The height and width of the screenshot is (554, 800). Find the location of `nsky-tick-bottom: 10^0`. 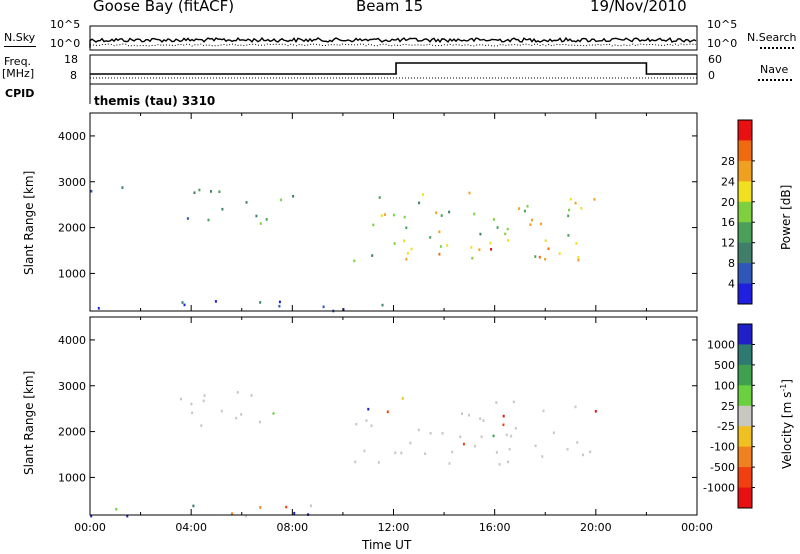

nsky-tick-bottom: 10^0 is located at coordinates (65, 43).